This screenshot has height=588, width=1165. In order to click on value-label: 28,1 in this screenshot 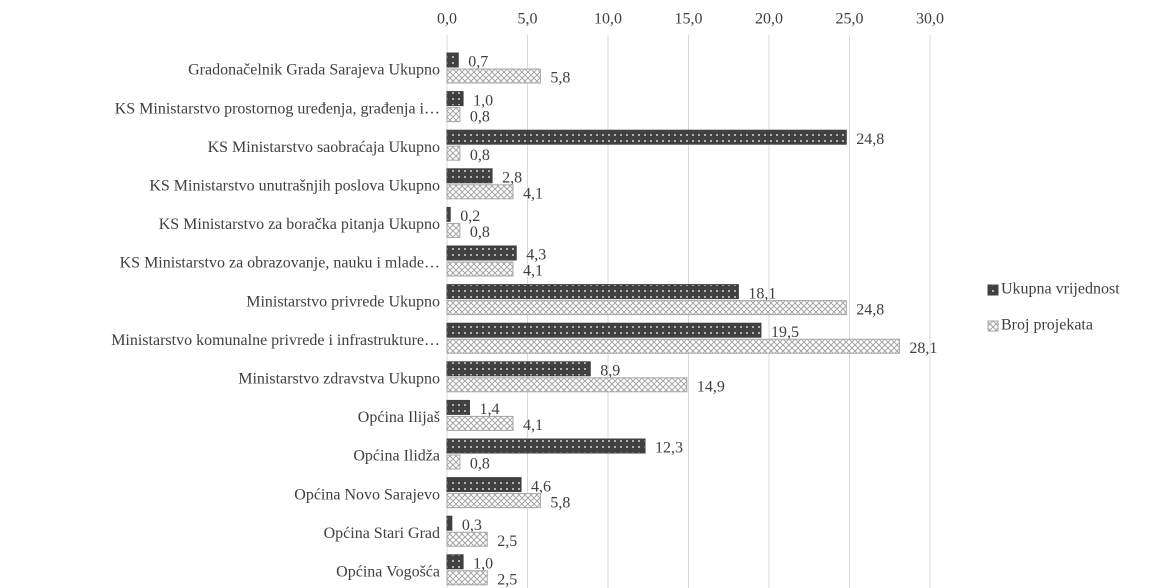, I will do `click(923, 348)`.